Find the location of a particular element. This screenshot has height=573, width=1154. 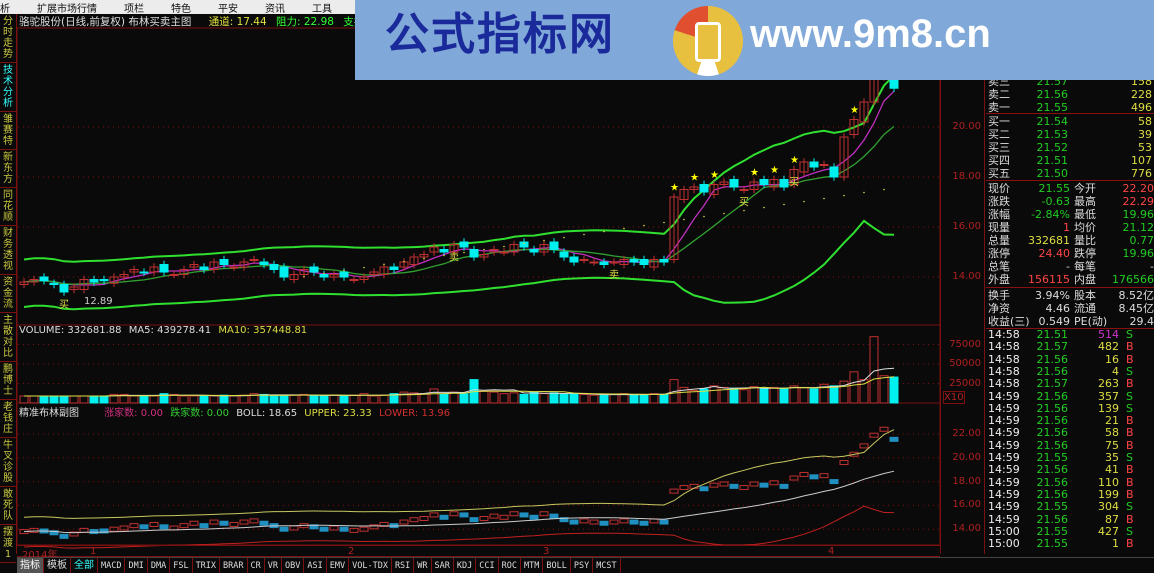

menu-item: 资讯 is located at coordinates (275, 9).